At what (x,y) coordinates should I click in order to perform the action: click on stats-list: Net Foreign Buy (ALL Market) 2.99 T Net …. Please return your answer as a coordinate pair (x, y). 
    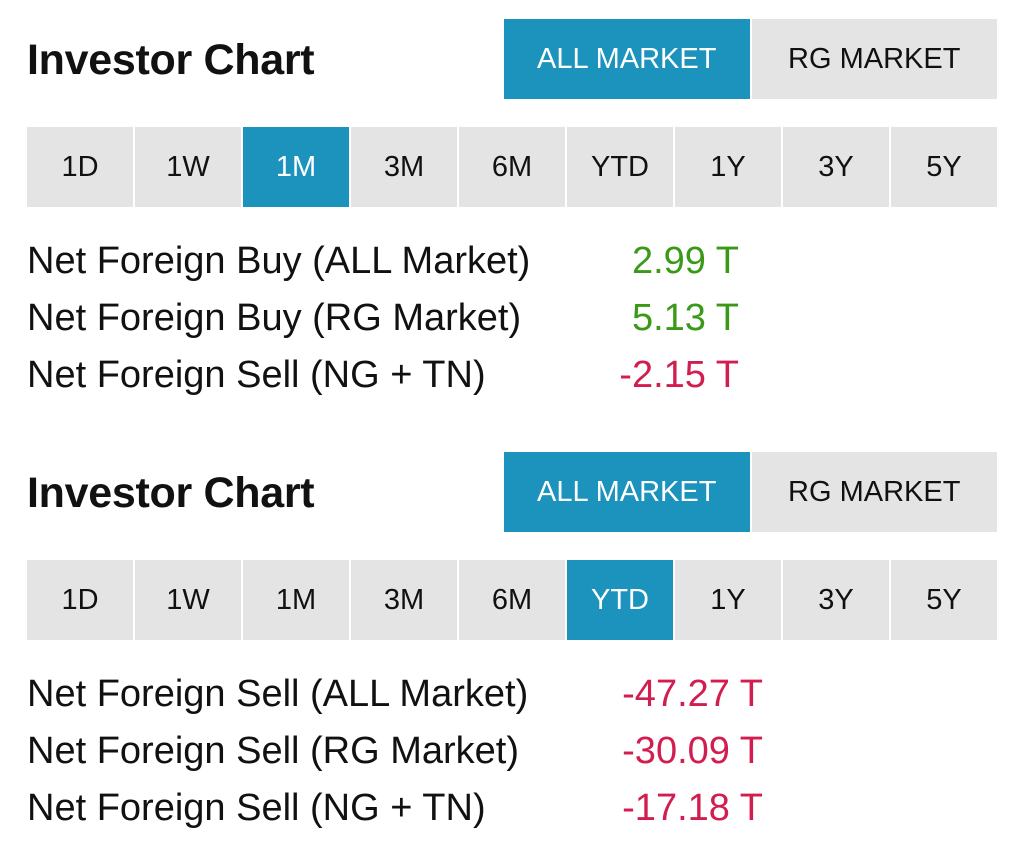
    Looking at the image, I should click on (383, 318).